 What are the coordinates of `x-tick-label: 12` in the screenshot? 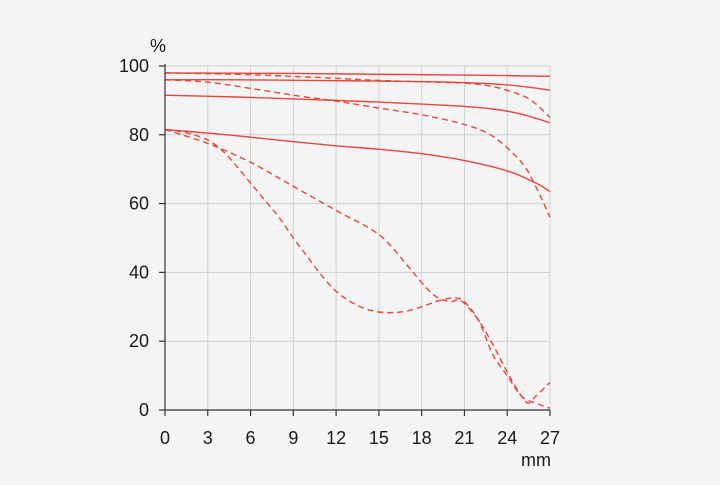 It's located at (336, 438).